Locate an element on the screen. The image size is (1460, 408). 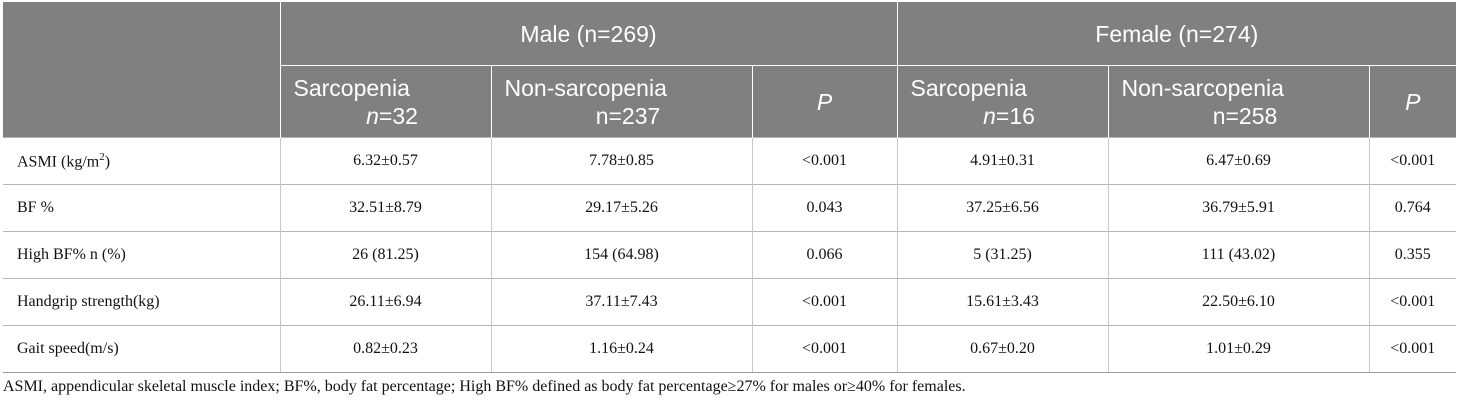
male-p-cell: 0.043 is located at coordinates (824, 208).